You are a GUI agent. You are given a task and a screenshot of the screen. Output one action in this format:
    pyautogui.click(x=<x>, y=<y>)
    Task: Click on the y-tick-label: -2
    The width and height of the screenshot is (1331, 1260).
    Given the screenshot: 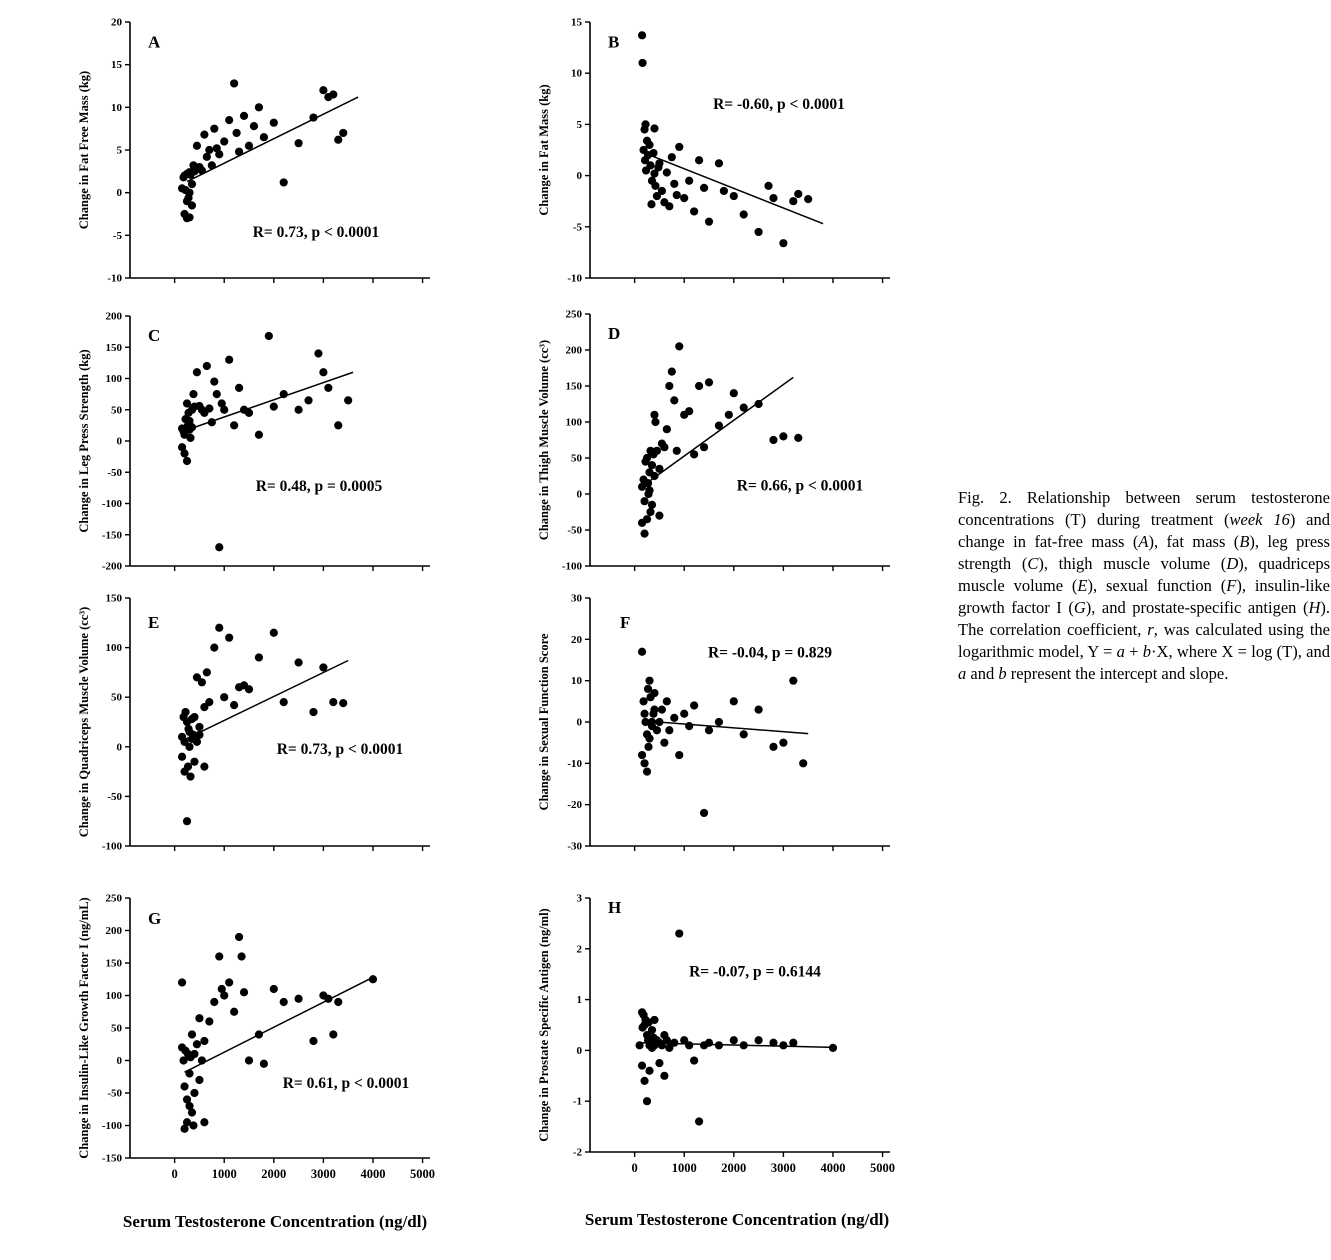 What is the action you would take?
    pyautogui.click(x=578, y=1153)
    